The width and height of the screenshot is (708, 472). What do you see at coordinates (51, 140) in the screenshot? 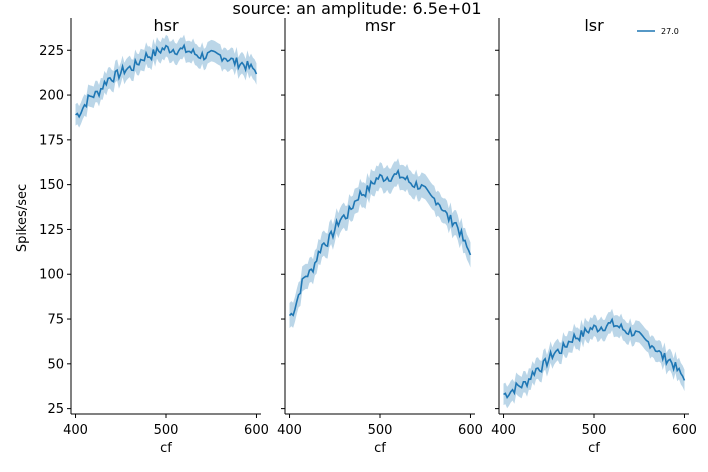
I see `y-tick-label: 175` at bounding box center [51, 140].